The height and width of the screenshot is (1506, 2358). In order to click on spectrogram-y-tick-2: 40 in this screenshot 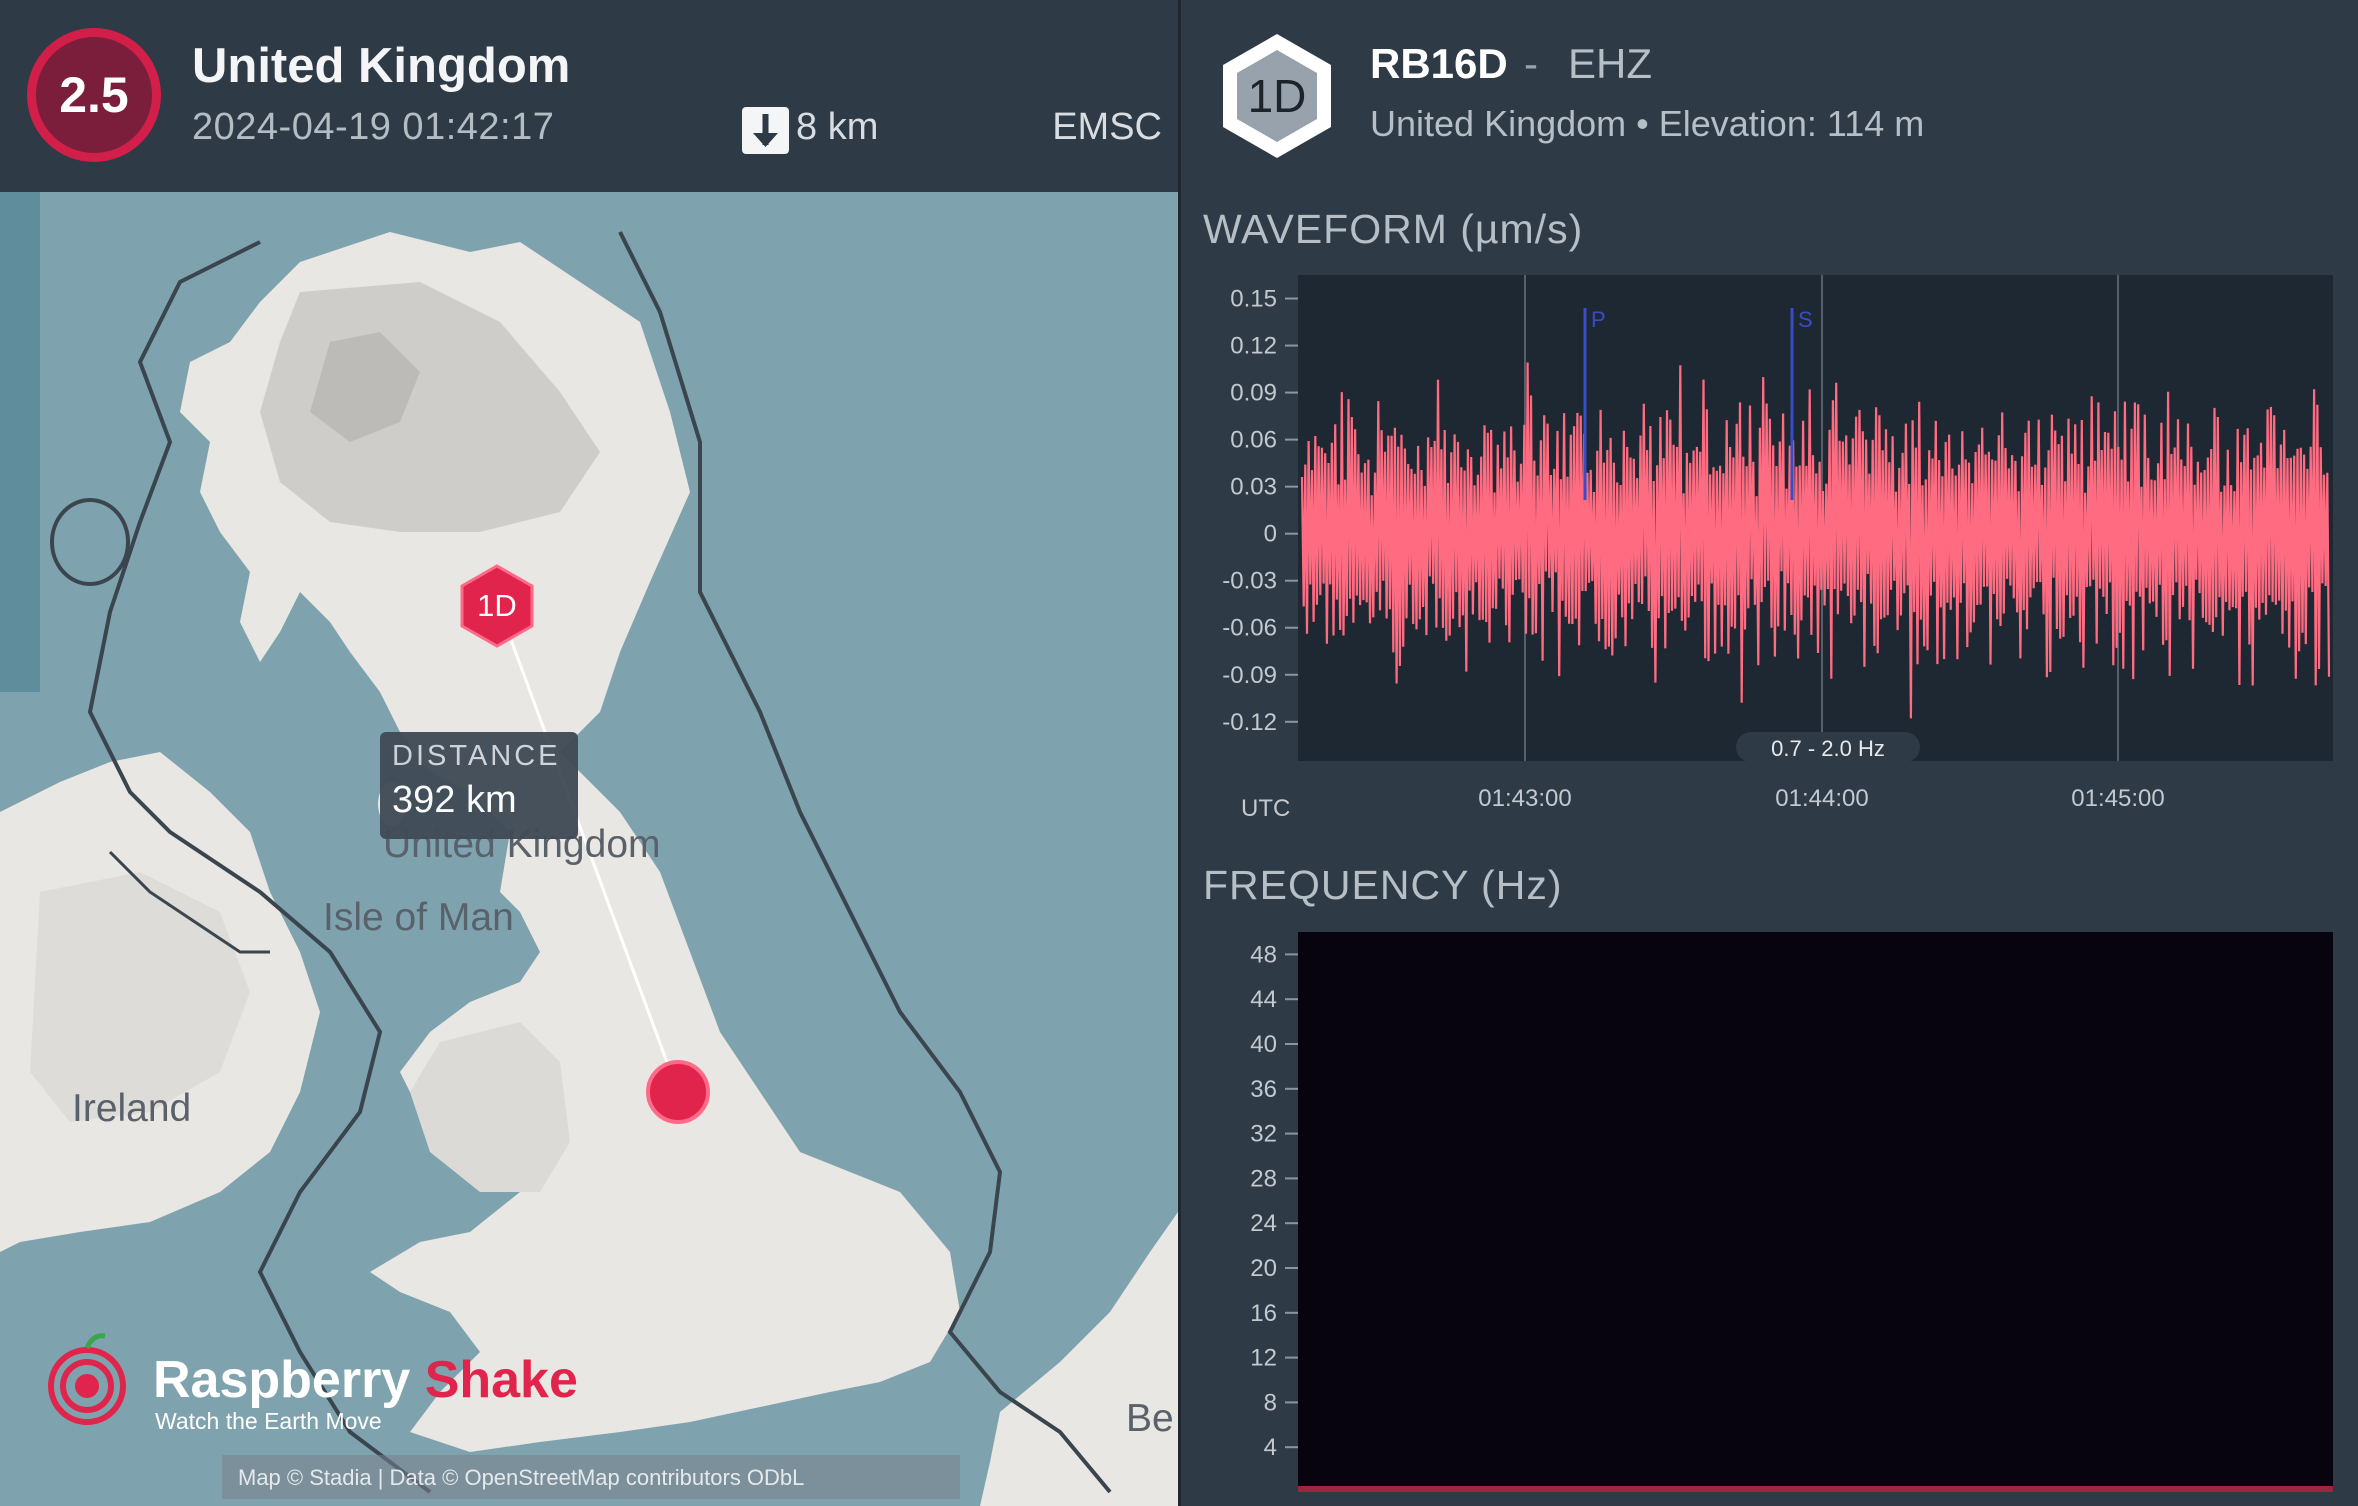, I will do `click(1263, 1044)`.